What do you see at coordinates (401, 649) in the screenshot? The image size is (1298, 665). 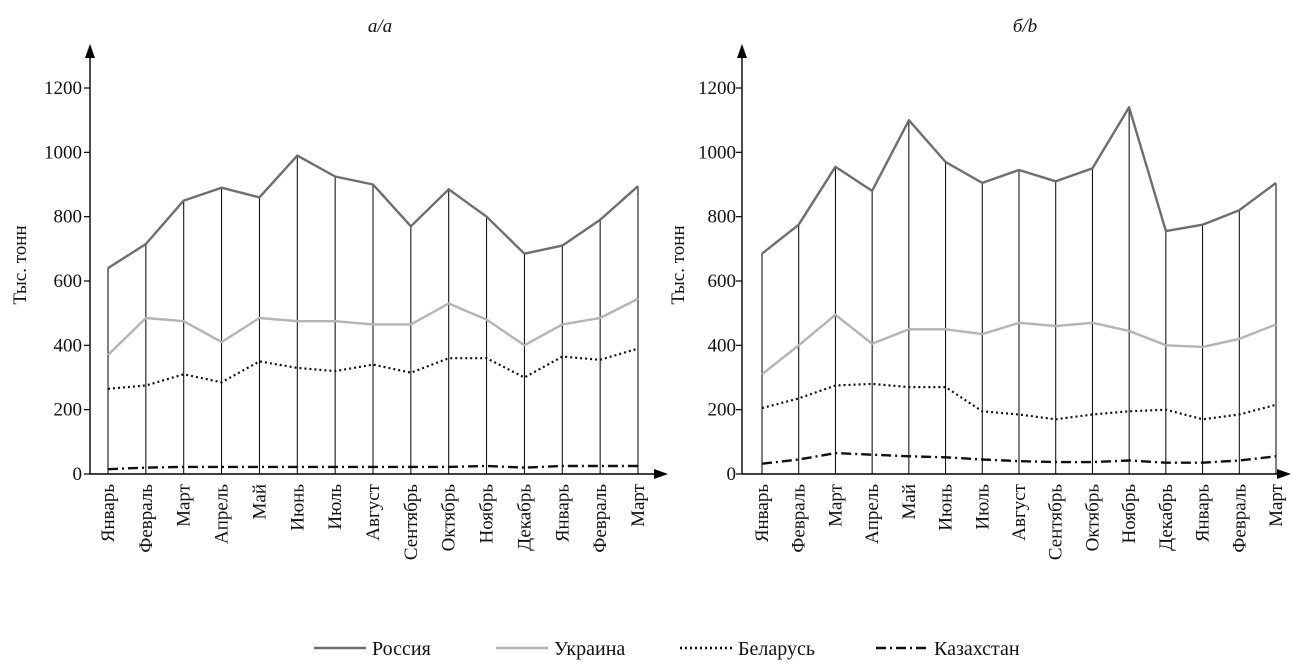 I see `legend-label: Россия` at bounding box center [401, 649].